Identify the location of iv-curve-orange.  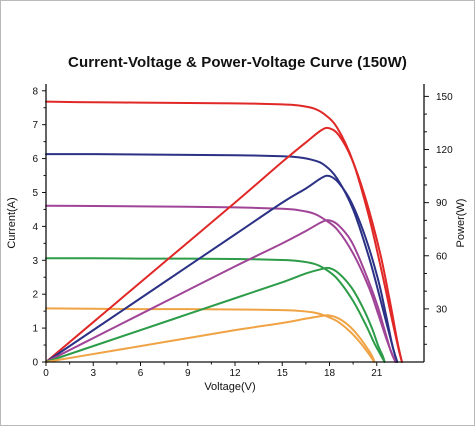
(210, 335).